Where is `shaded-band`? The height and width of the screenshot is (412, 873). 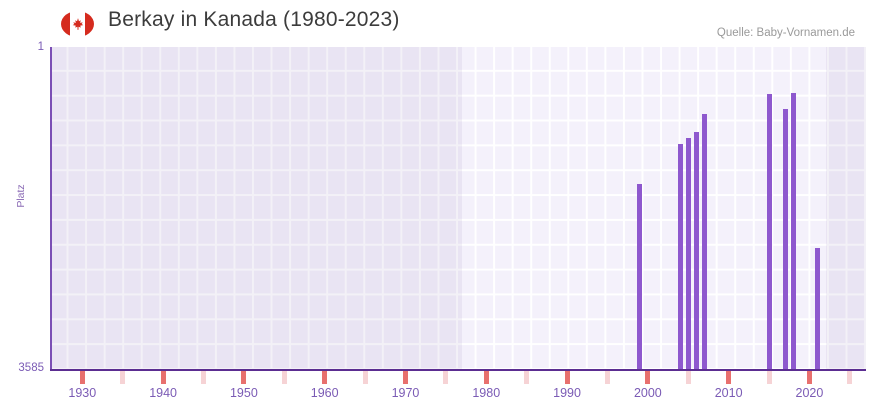 shaded-band is located at coordinates (845, 208).